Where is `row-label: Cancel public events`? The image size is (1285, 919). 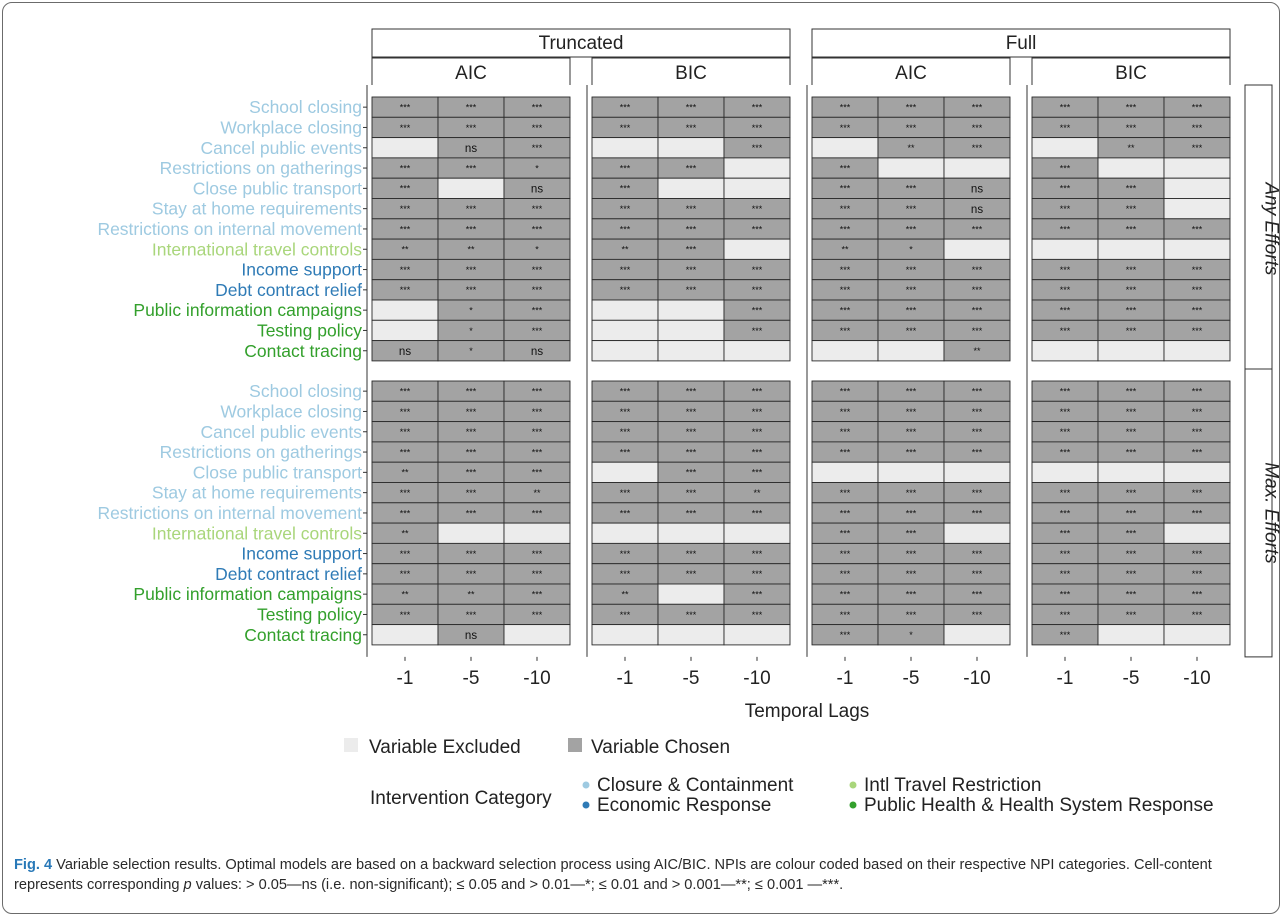 row-label: Cancel public events is located at coordinates (282, 148).